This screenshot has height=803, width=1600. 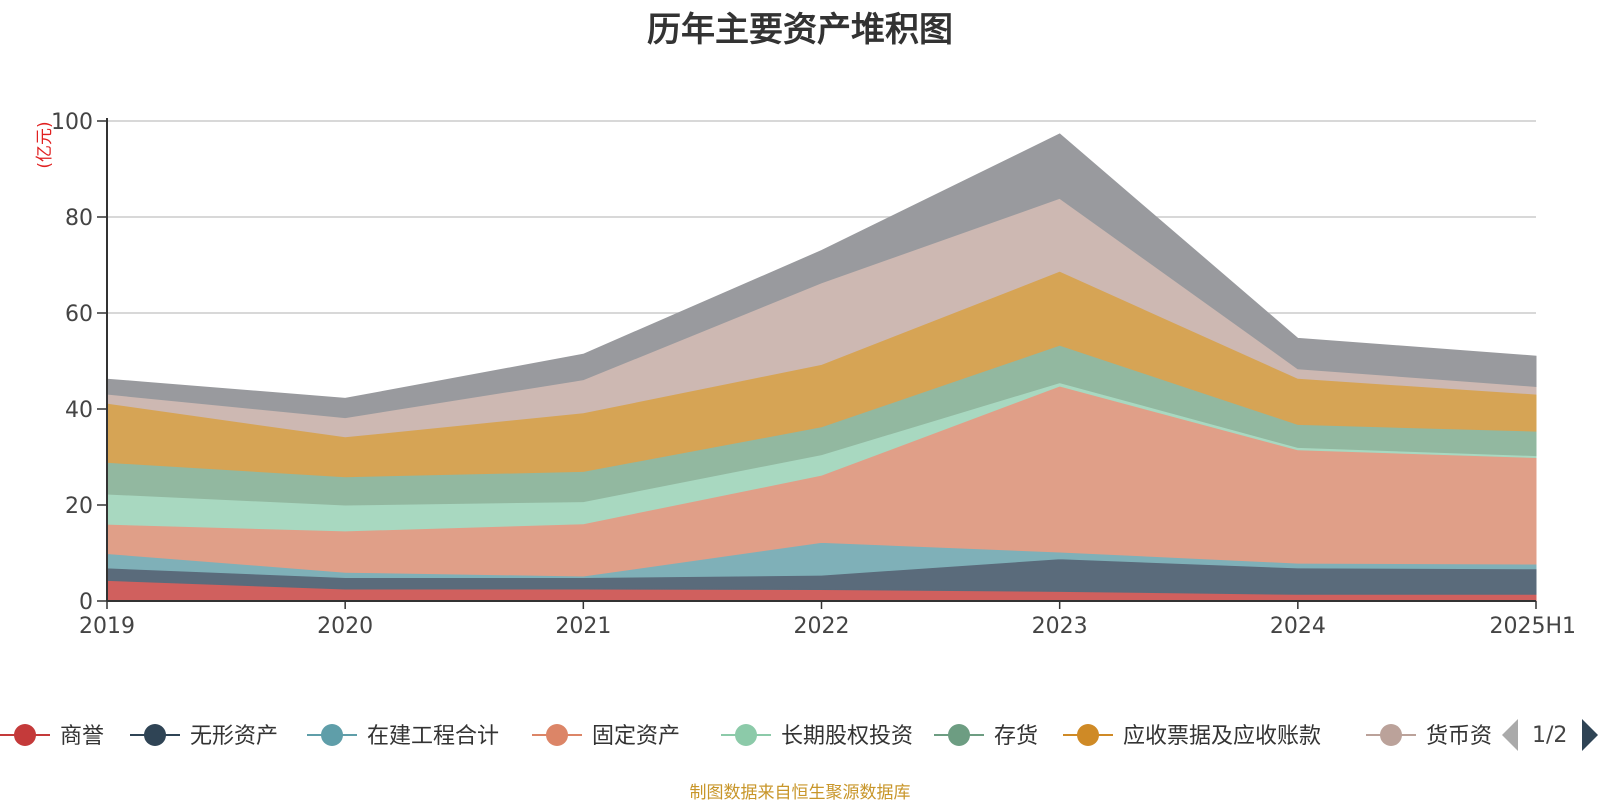 What do you see at coordinates (986, 736) in the screenshot?
I see `legend-item: 存货` at bounding box center [986, 736].